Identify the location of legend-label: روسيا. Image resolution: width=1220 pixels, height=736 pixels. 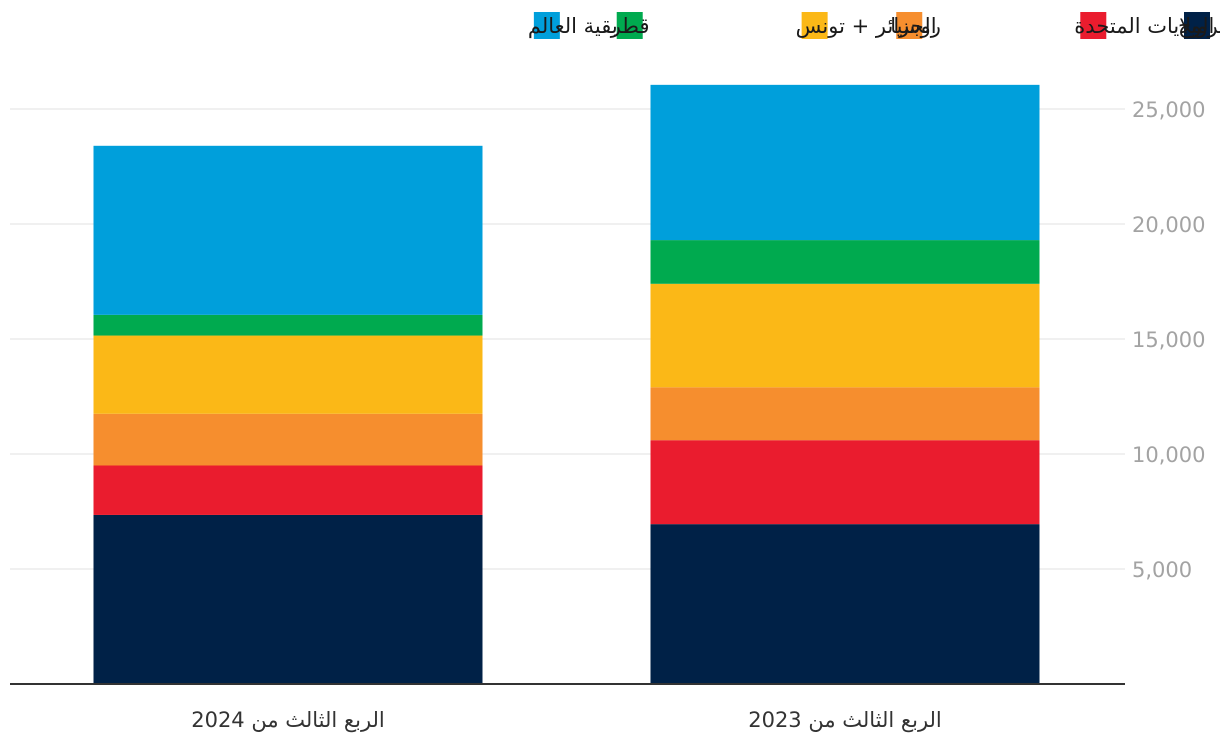
(915, 26).